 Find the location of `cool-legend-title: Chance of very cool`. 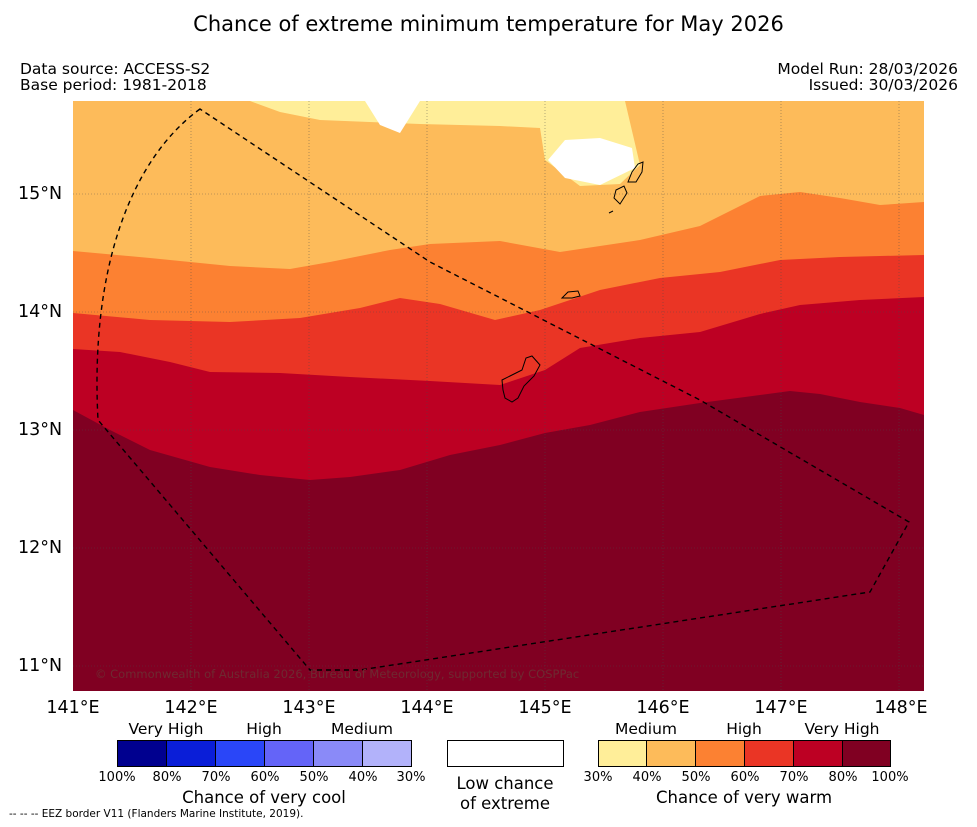

cool-legend-title: Chance of very cool is located at coordinates (264, 797).